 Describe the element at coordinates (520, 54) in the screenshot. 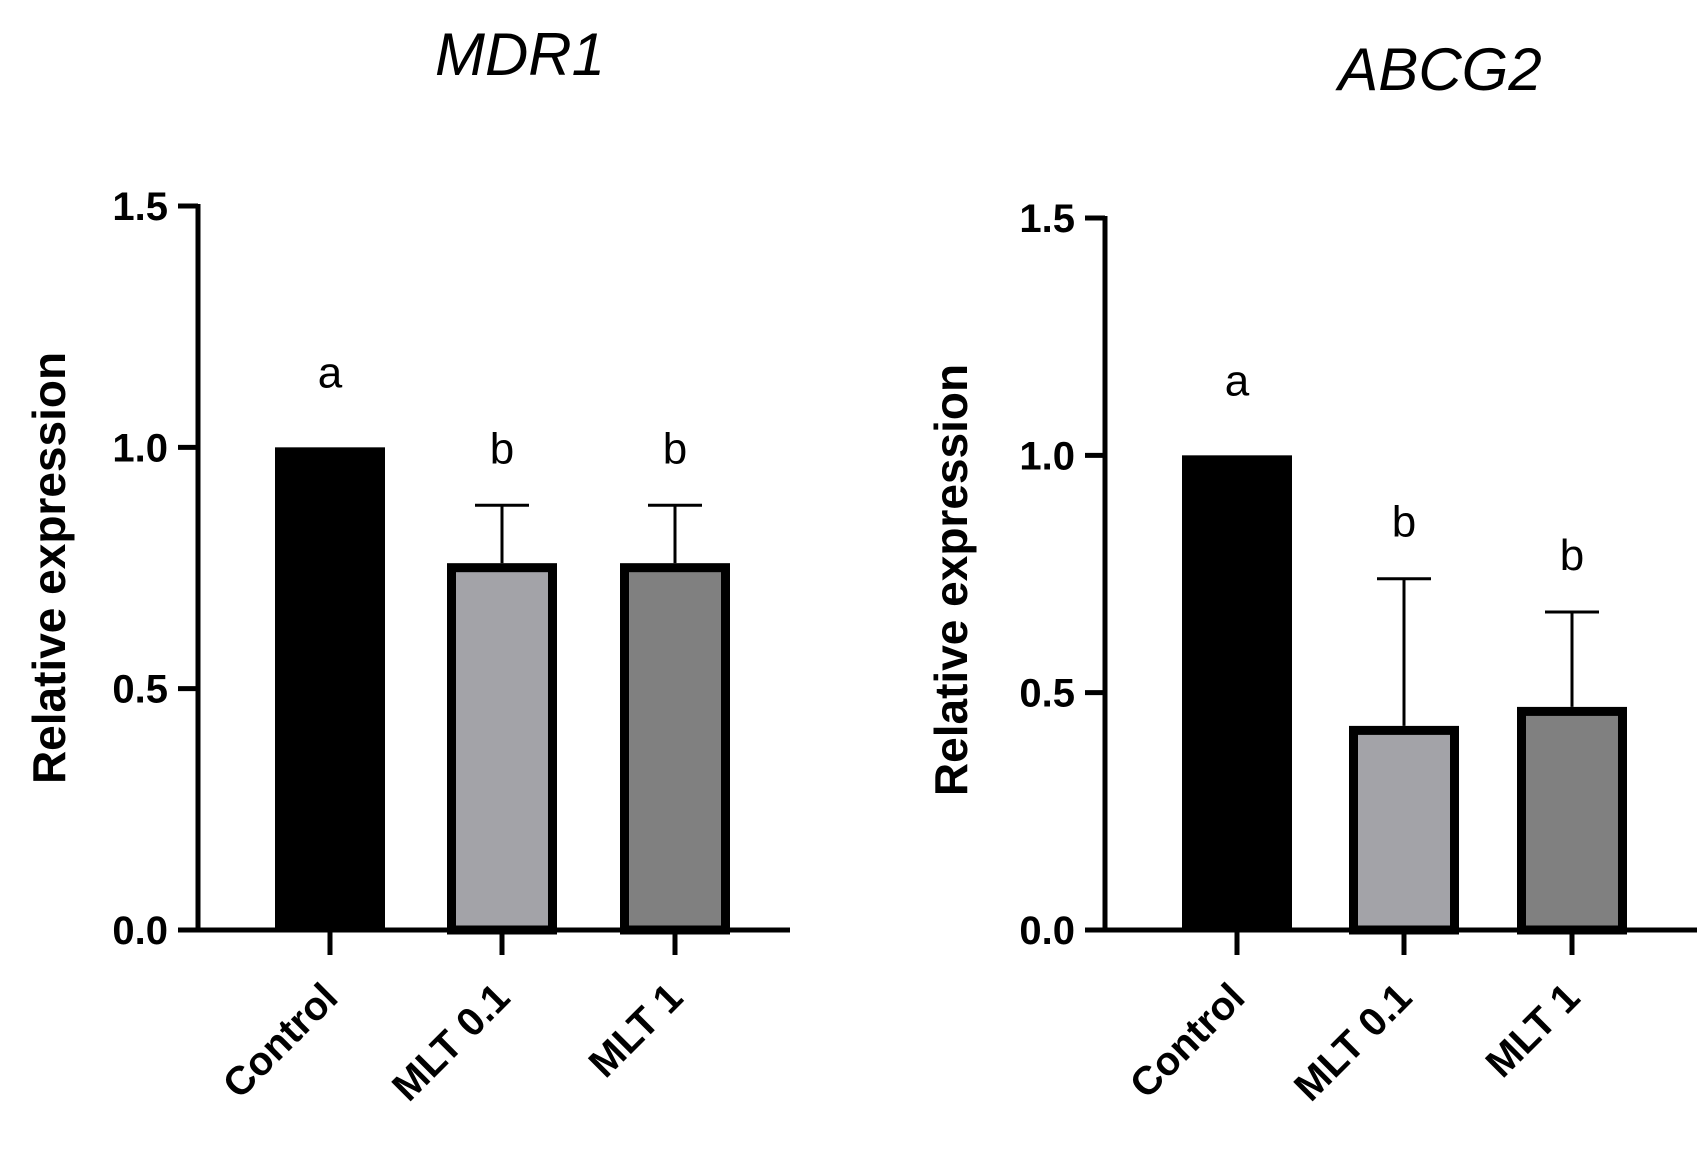

I see `chart-title: MDR1` at that location.